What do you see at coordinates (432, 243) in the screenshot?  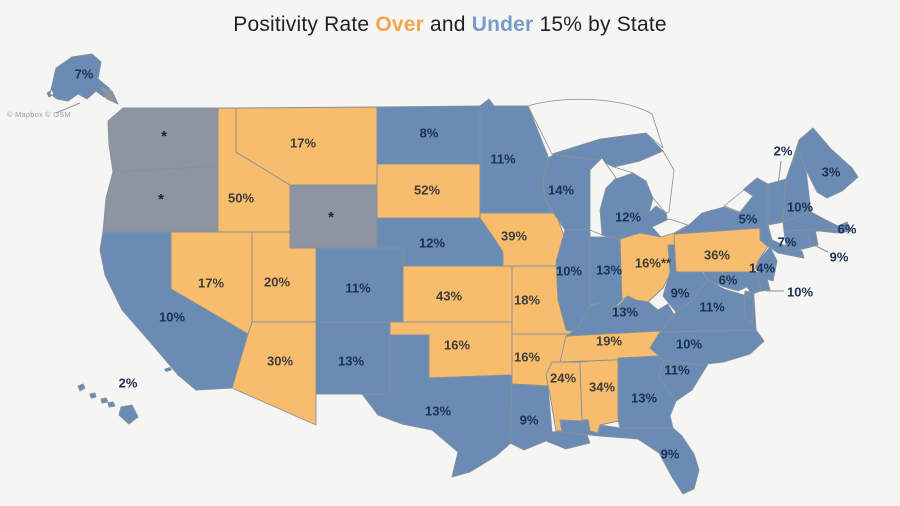 I see `state-label-ne: 12%` at bounding box center [432, 243].